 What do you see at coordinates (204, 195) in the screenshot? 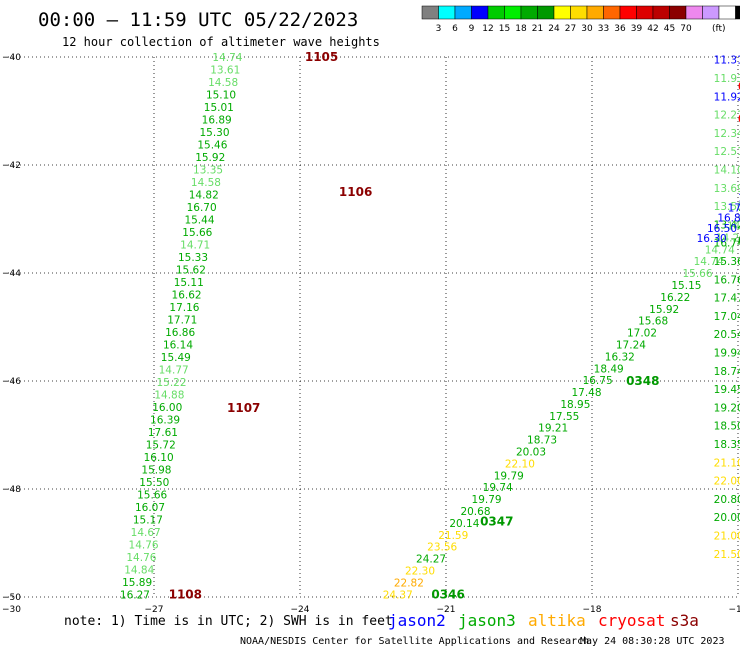
I see `wave-height-value: 14.82` at bounding box center [204, 195].